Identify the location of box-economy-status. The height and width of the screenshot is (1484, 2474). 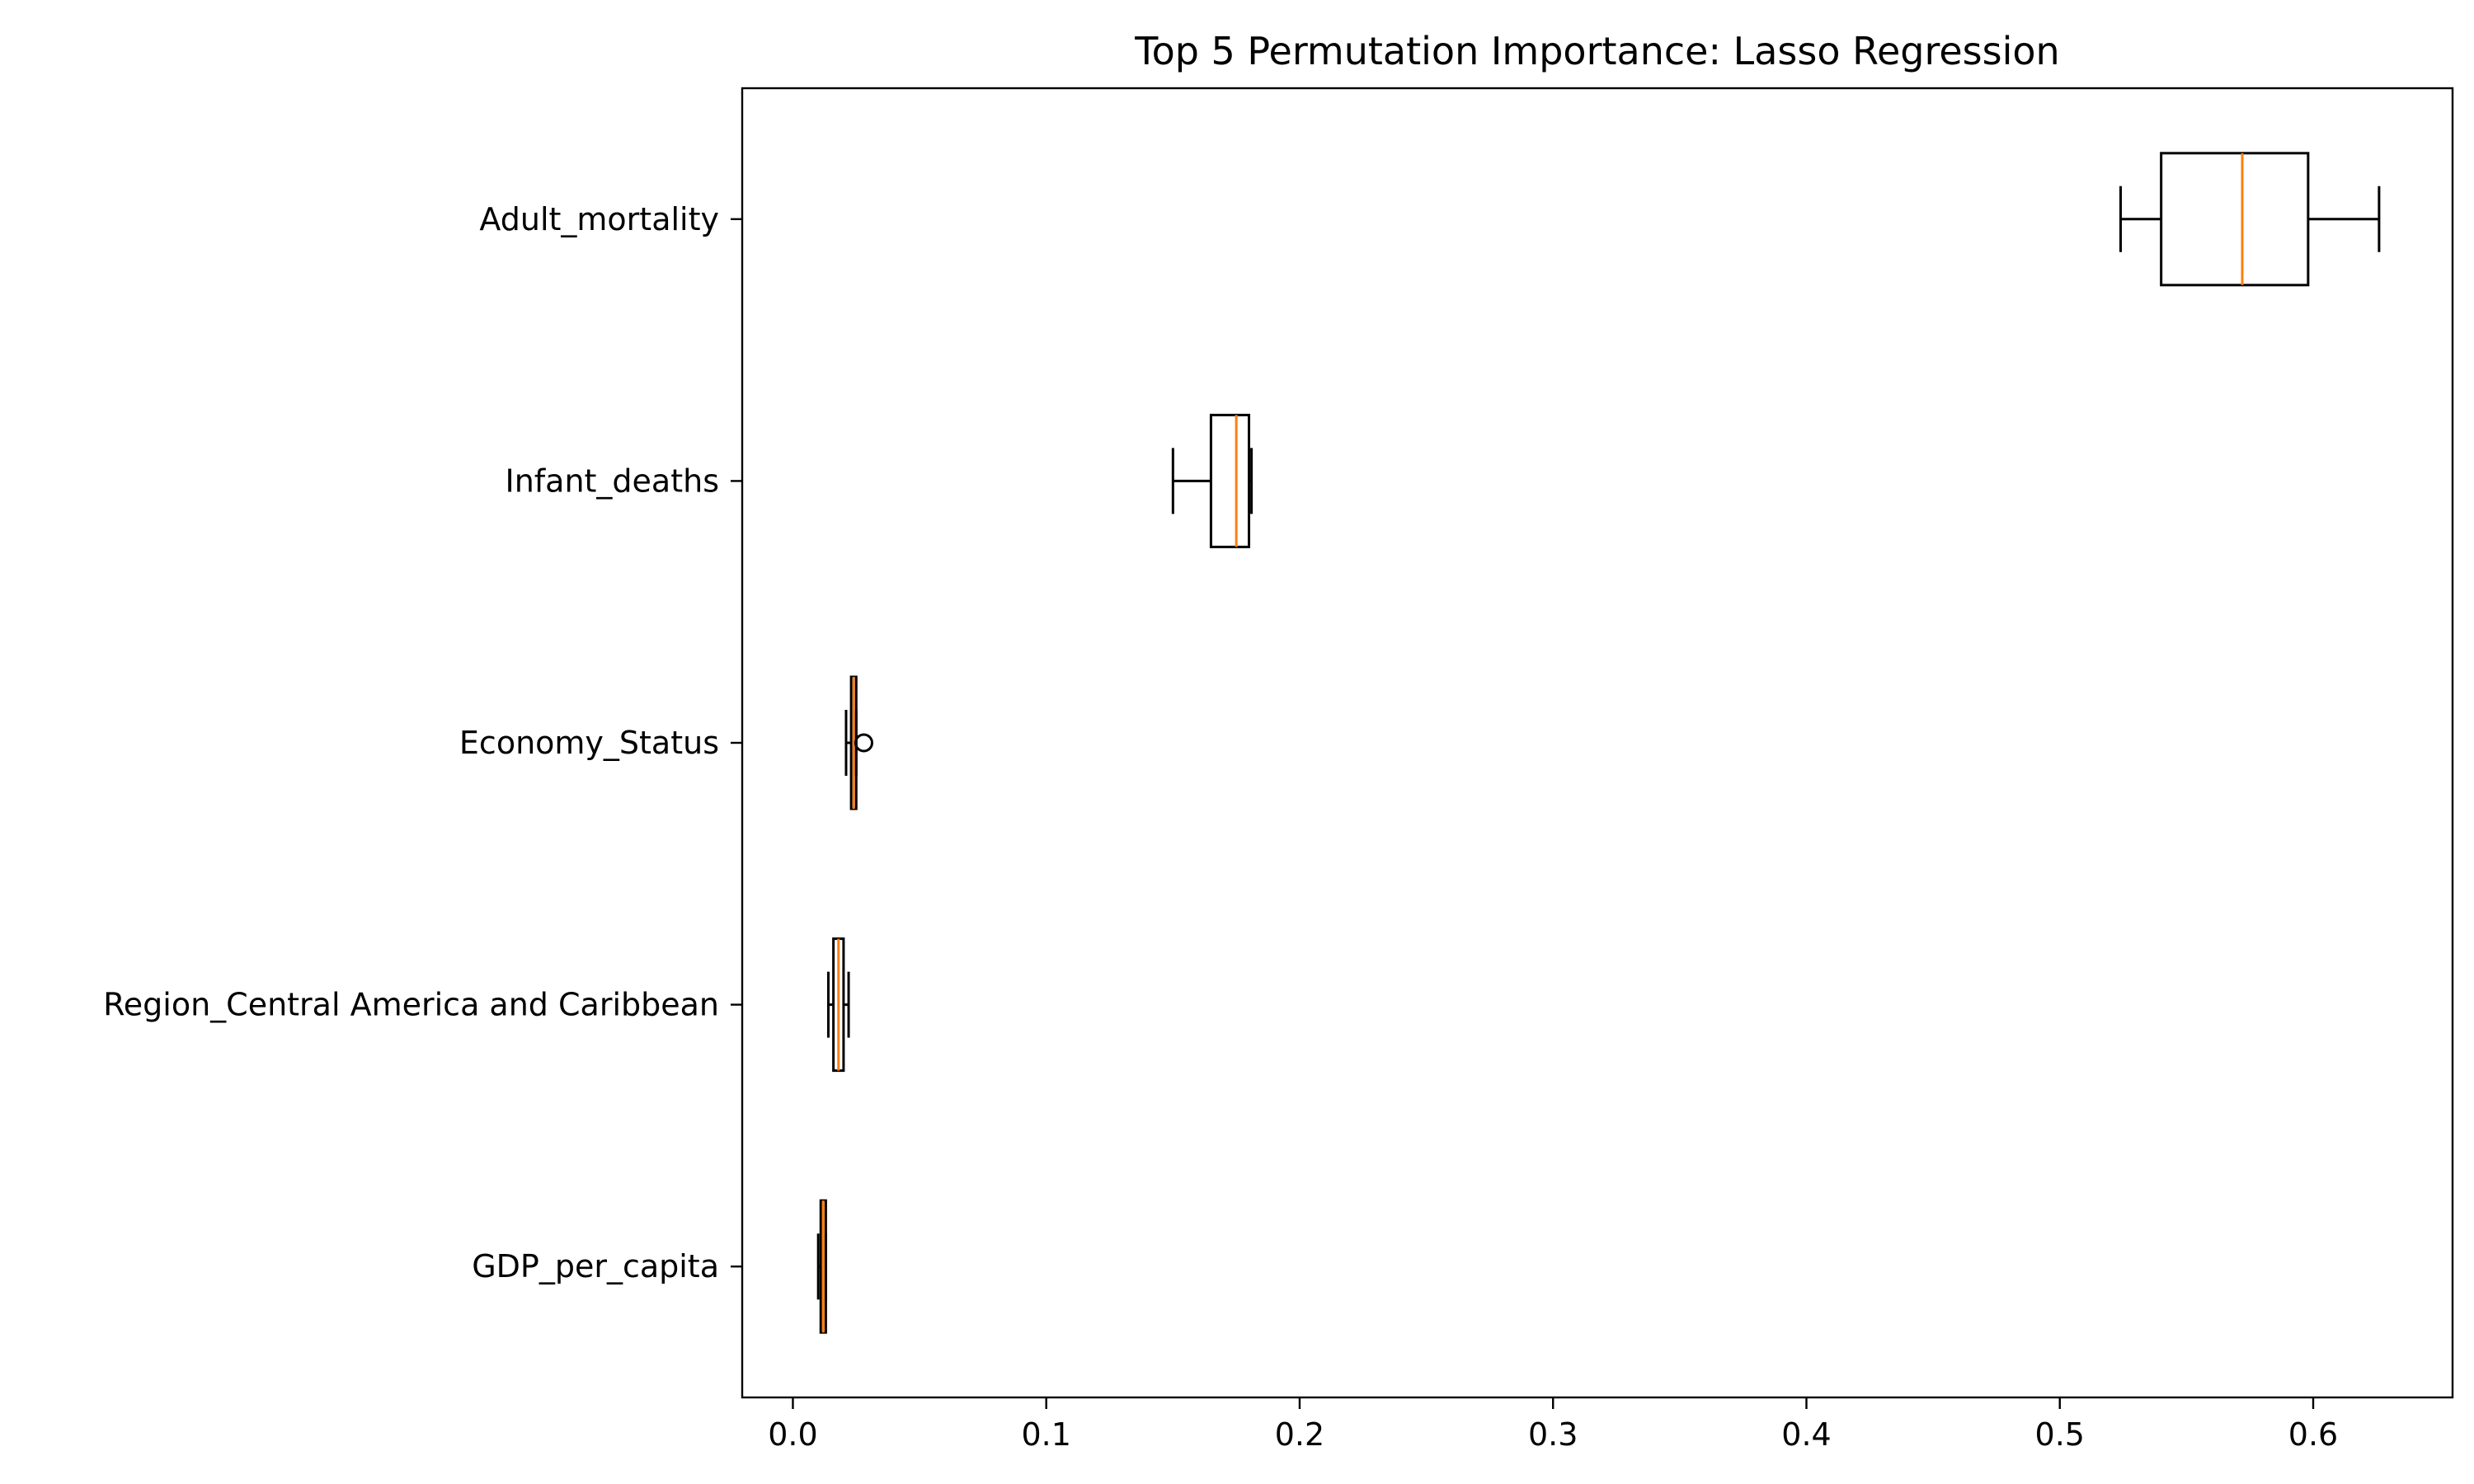
(858, 742).